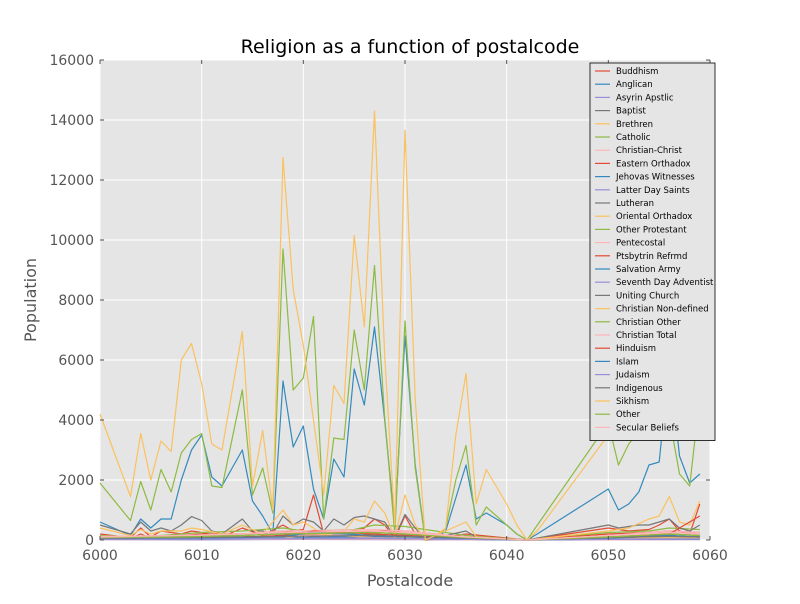 This screenshot has height=604, width=800. Describe the element at coordinates (633, 138) in the screenshot. I see `legend-label: Catholic` at that location.